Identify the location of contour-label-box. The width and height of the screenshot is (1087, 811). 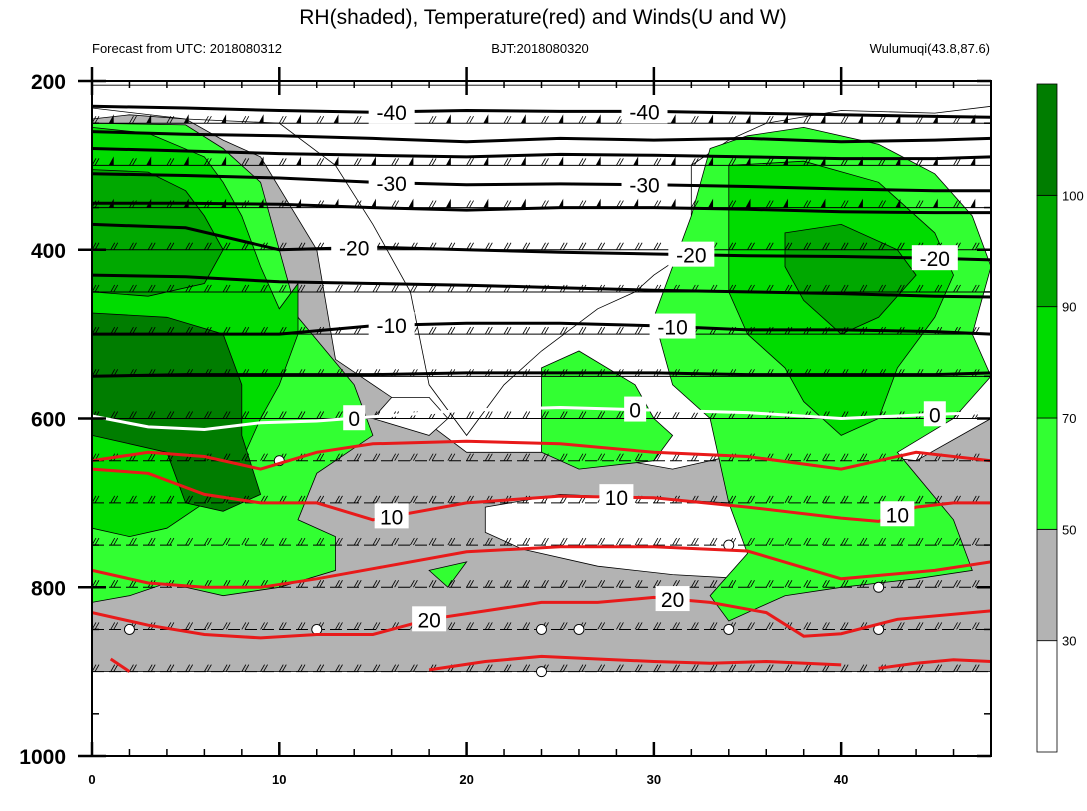
(354, 247).